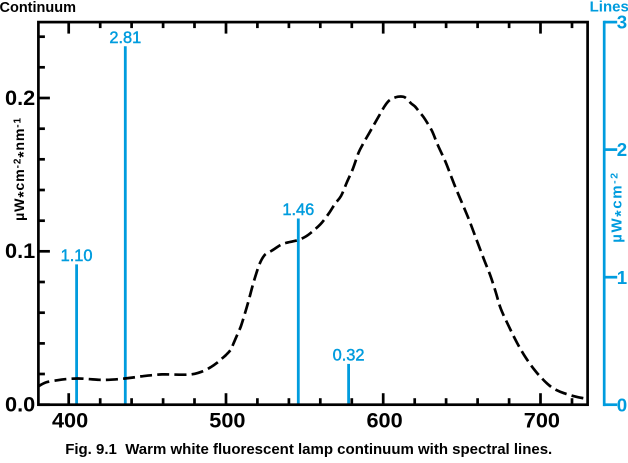 The image size is (628, 463). Describe the element at coordinates (298, 210) in the screenshot. I see `svg-text: 1.46` at that location.